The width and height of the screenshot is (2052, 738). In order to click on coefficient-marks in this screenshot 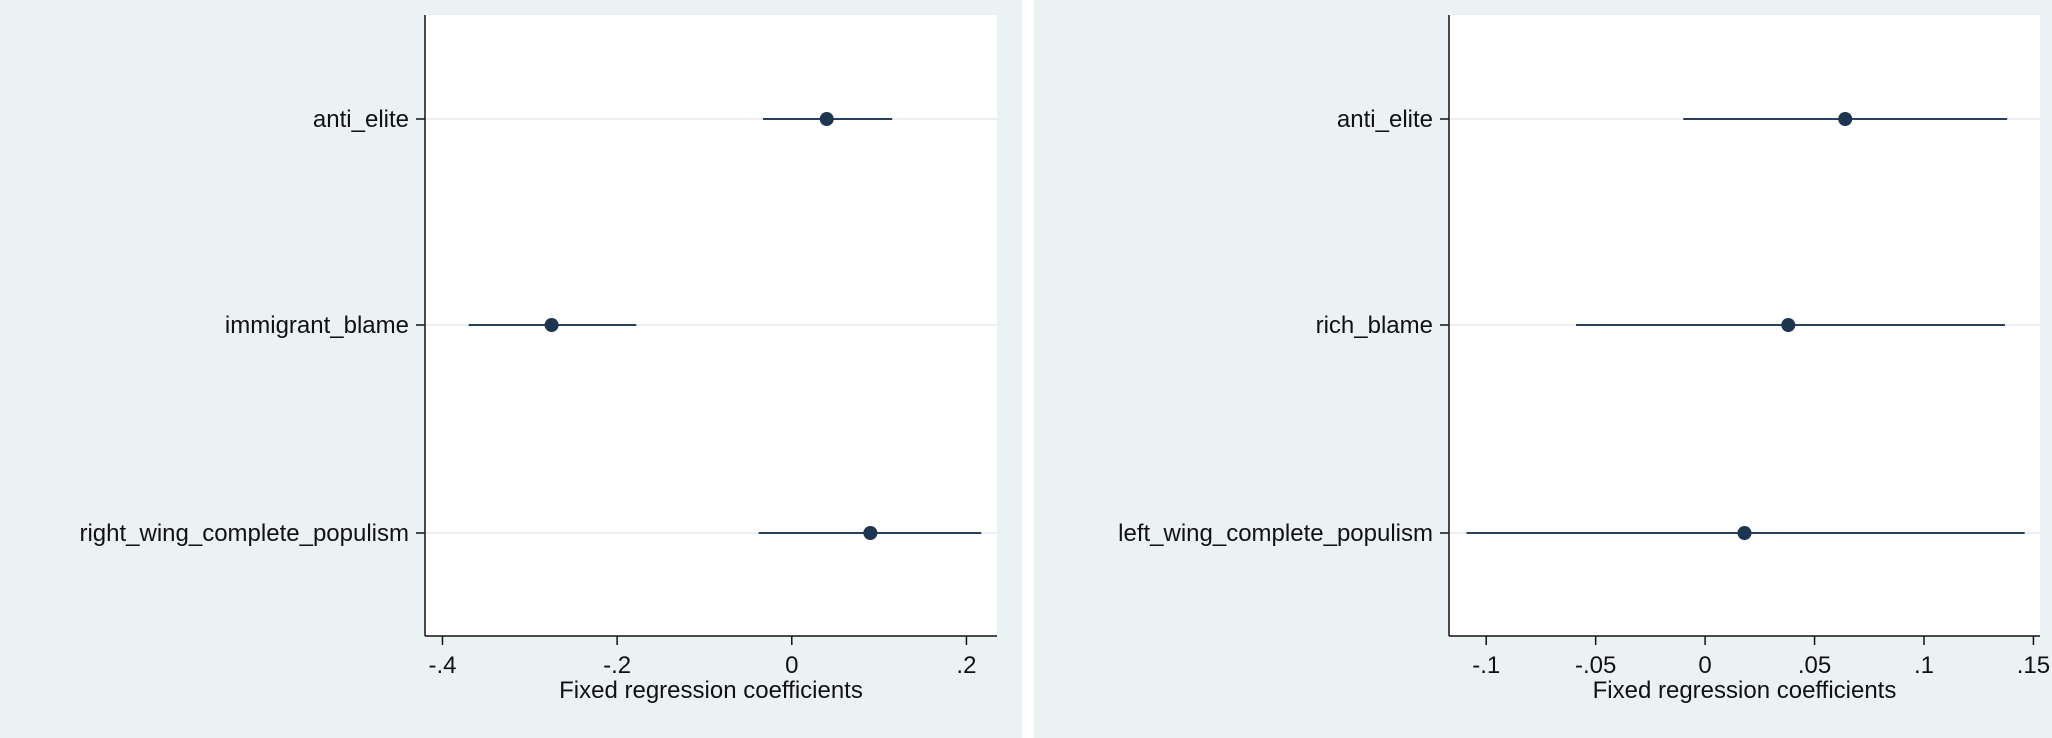, I will do `click(725, 326)`.